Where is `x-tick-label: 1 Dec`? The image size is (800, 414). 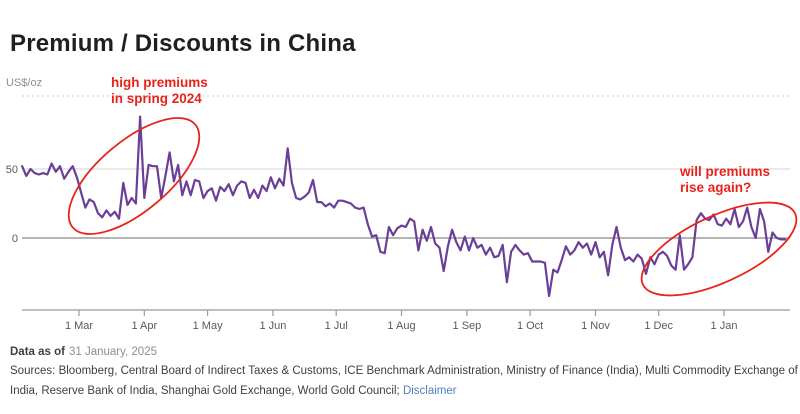
x-tick-label: 1 Dec is located at coordinates (658, 326).